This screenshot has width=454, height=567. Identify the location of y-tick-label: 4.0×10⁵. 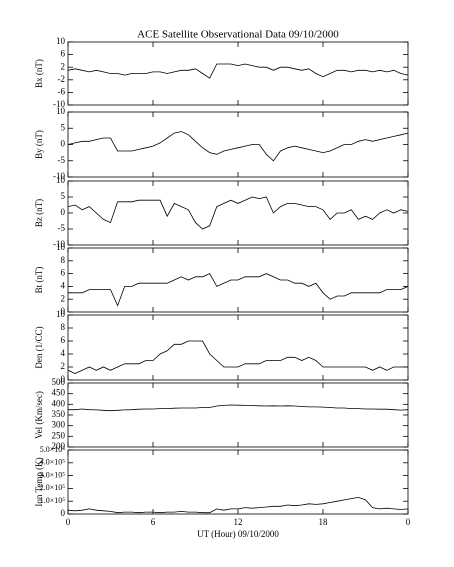
(53, 462).